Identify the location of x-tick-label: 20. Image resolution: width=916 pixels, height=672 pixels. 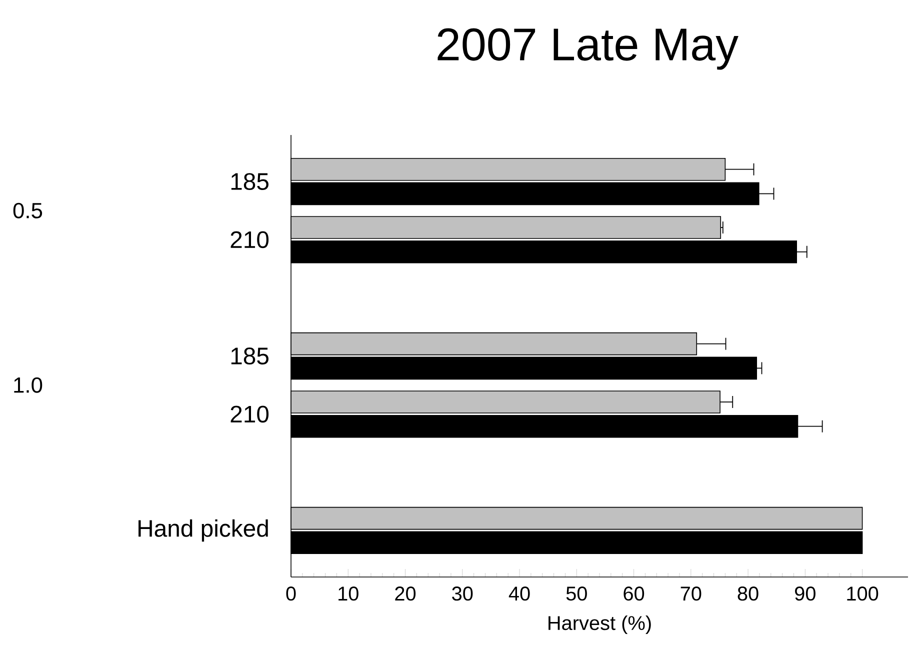
(405, 593).